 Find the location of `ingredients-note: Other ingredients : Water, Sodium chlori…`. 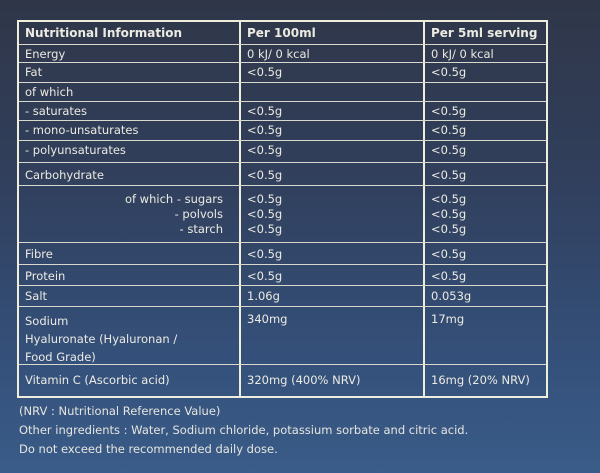

ingredients-note: Other ingredients : Water, Sodium chlori… is located at coordinates (244, 430).